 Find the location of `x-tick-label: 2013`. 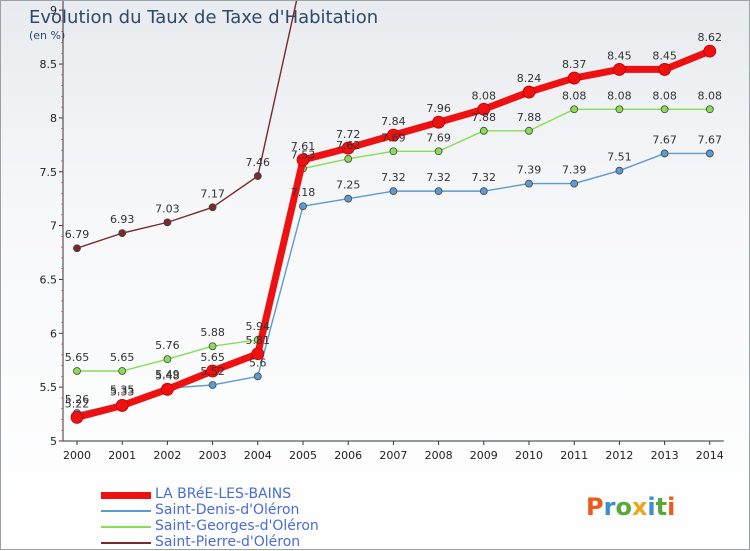

x-tick-label: 2013 is located at coordinates (665, 455).